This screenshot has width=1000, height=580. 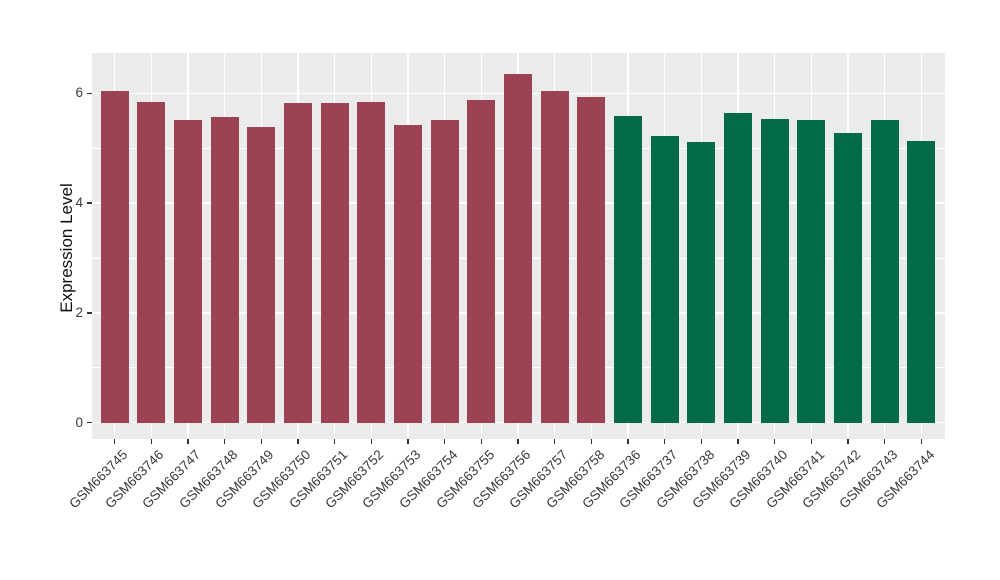 What do you see at coordinates (79, 312) in the screenshot?
I see `y-tick-label: 2` at bounding box center [79, 312].